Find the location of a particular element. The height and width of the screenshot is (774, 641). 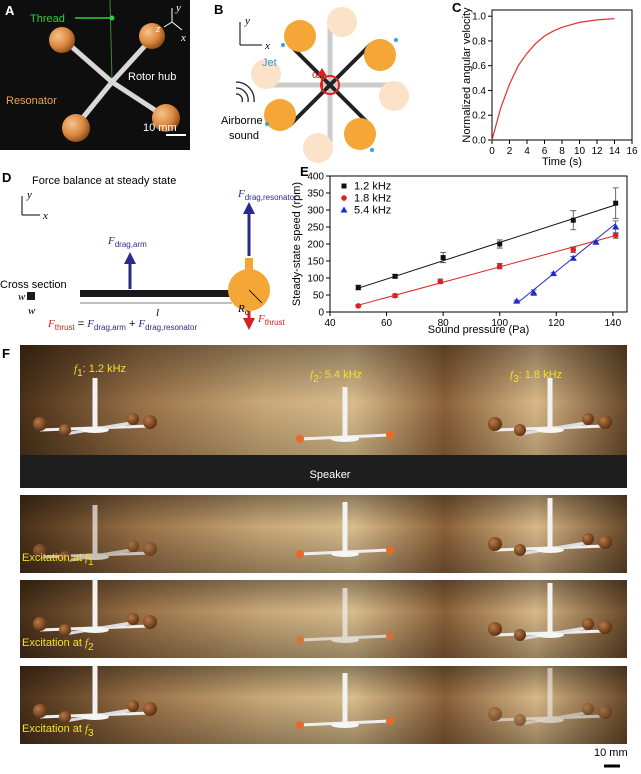

x-tick-label: 6 is located at coordinates (545, 151).